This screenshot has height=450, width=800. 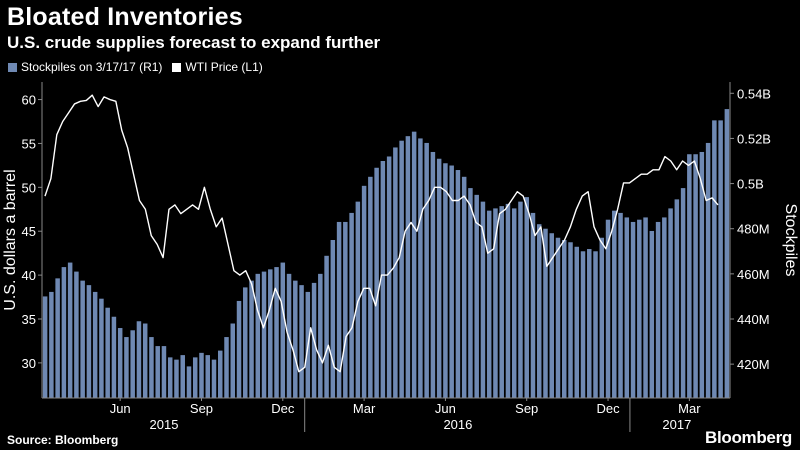 I want to click on x-tick-label: Sep, so click(x=201, y=408).